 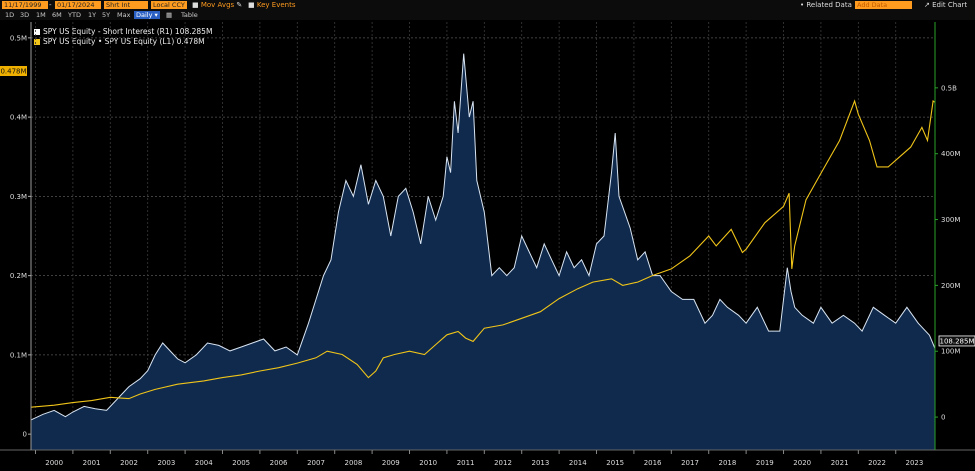 I want to click on x-tick-label: 2002, so click(x=129, y=463).